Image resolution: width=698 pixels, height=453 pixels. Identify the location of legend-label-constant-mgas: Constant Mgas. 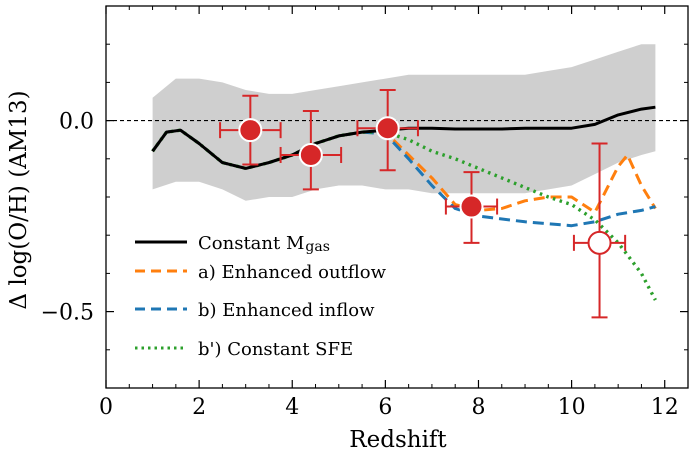
(264, 244).